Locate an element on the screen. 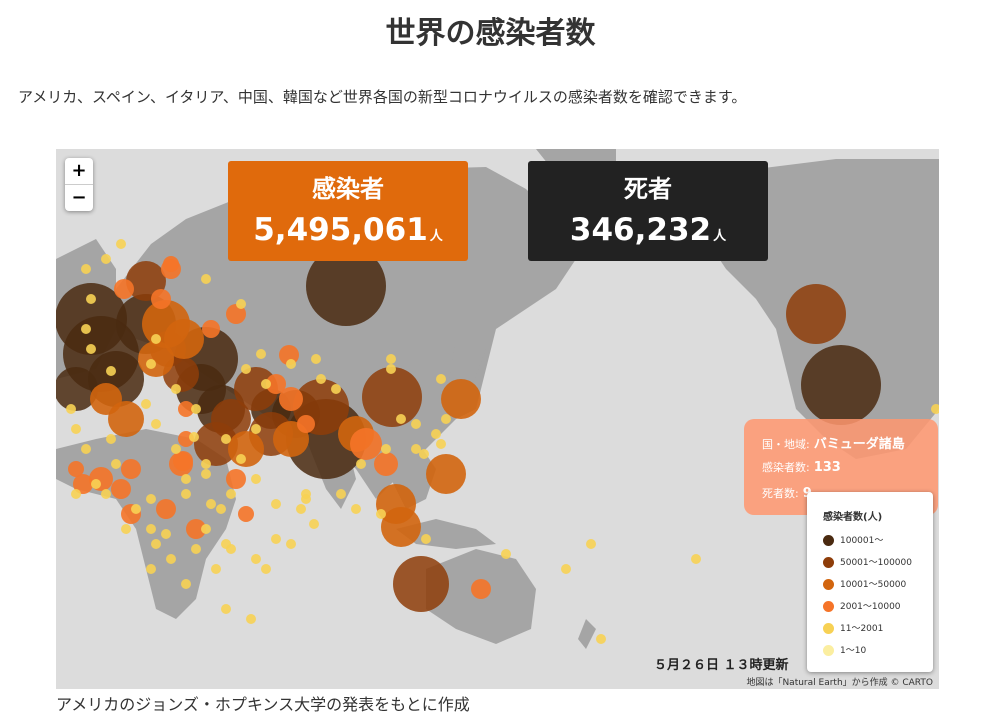 The width and height of the screenshot is (981, 728). map-attribution: 地図は「Natural Earth」から作成 © CARTO is located at coordinates (839, 683).